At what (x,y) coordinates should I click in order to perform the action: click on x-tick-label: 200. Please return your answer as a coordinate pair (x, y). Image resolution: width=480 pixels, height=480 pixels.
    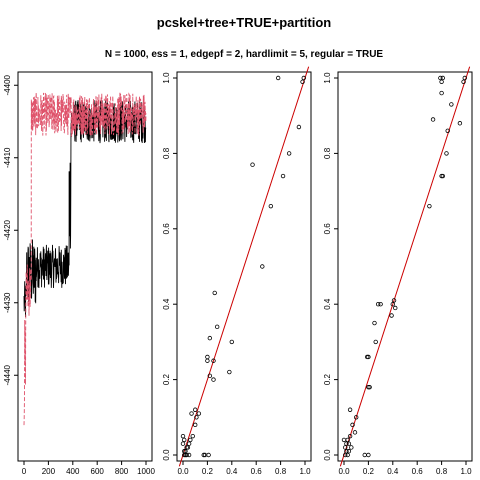
    Looking at the image, I should click on (49, 471).